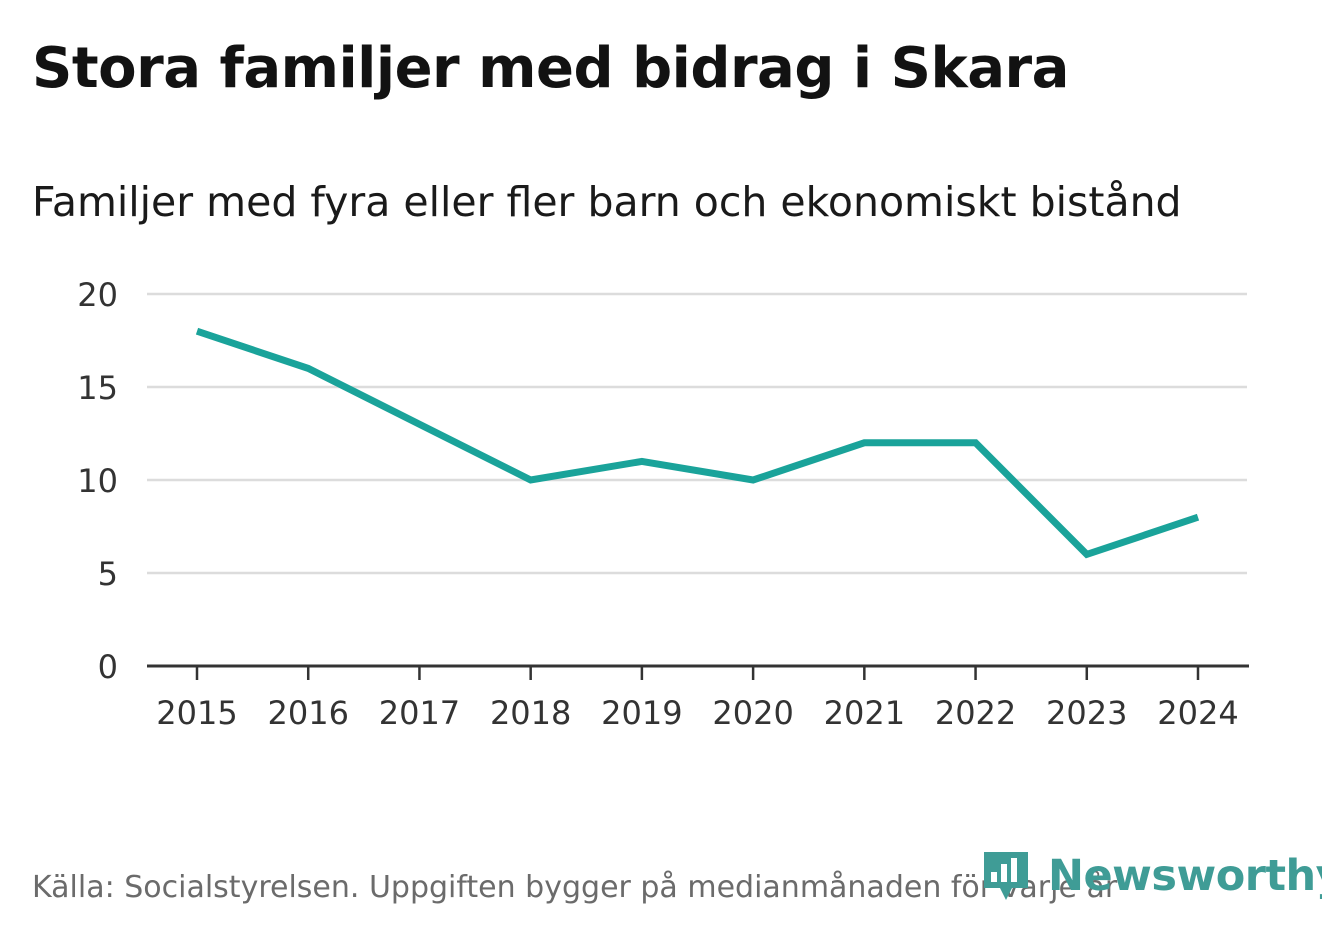  I want to click on x-tick-label: 2019, so click(641, 713).